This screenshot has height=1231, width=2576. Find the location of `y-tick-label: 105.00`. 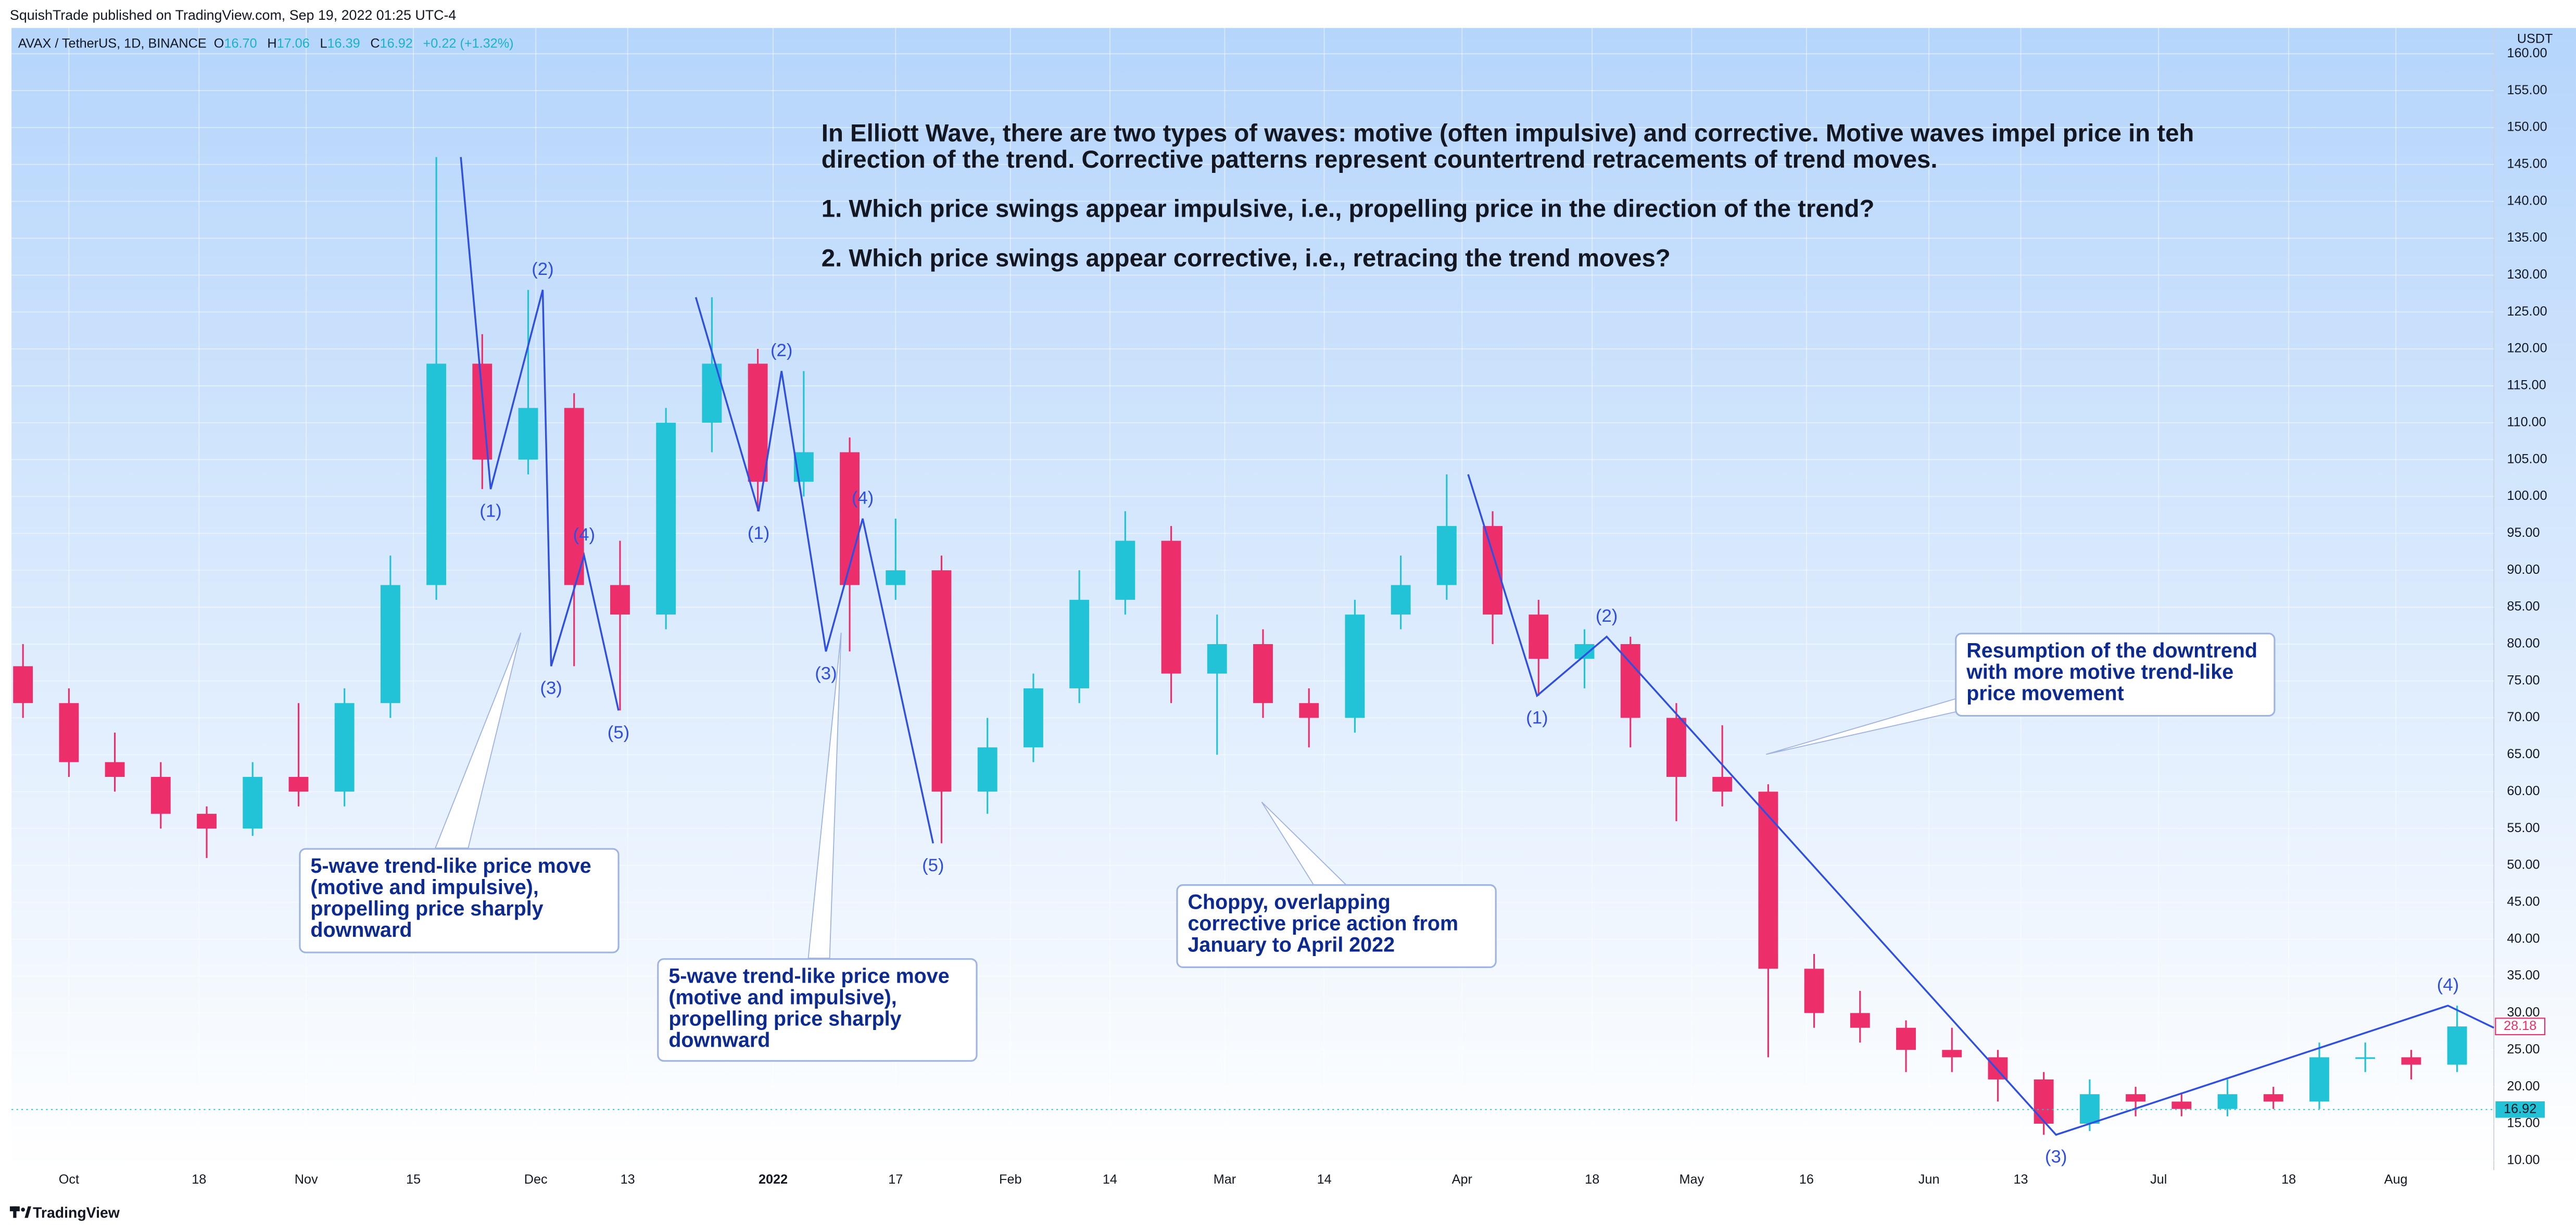

y-tick-label: 105.00 is located at coordinates (2527, 458).